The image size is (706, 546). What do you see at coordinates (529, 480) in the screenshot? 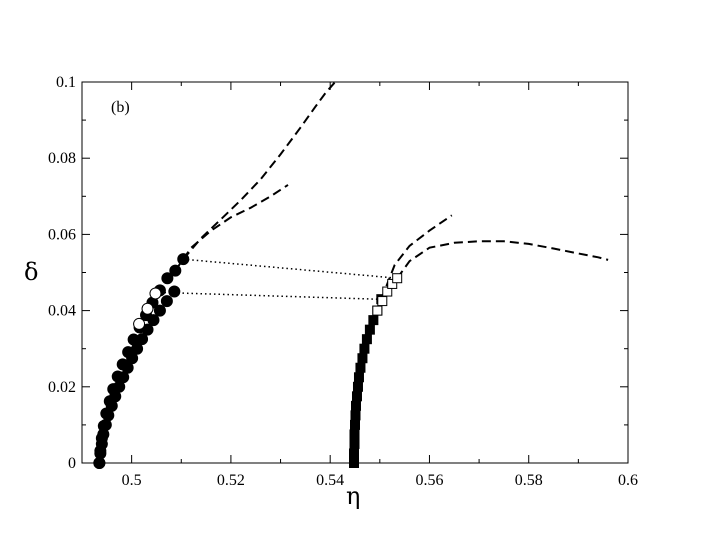
I see `x-tick-label: 0.58` at bounding box center [529, 480].